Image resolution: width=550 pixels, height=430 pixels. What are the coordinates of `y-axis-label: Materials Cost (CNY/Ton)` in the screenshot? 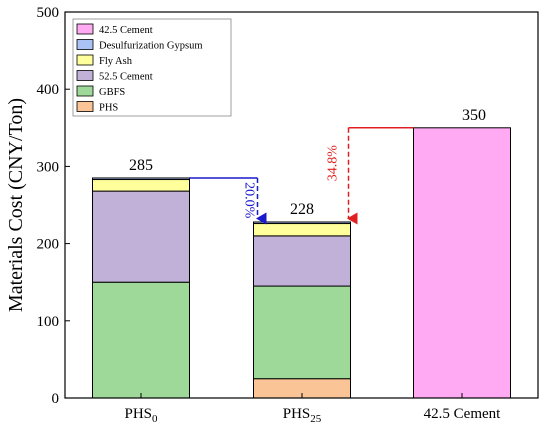 It's located at (16, 205).